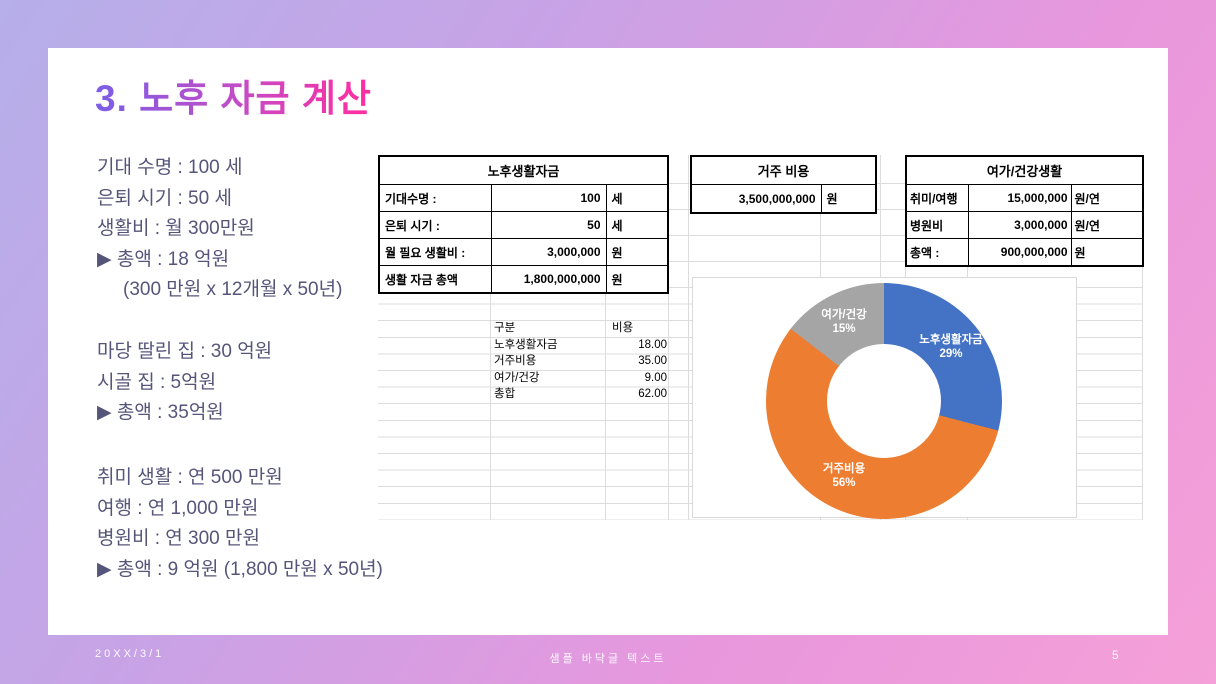 The image size is (1216, 684). I want to click on table-cell-label: 생활 자금 총액, so click(435, 279).